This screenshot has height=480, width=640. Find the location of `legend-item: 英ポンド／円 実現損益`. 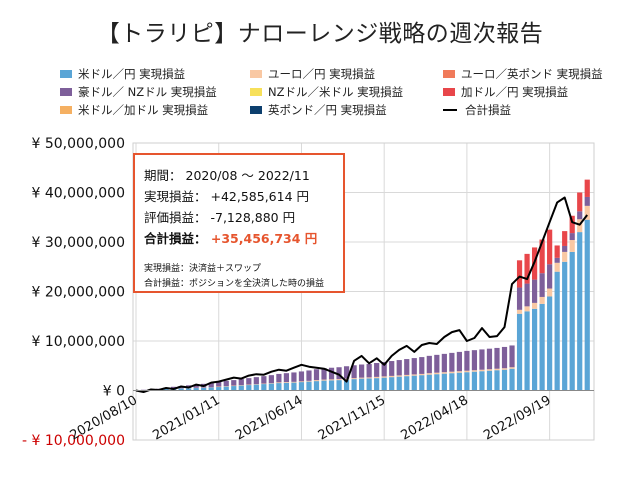

legend-item: 英ポンド／円 実現損益 is located at coordinates (318, 110).